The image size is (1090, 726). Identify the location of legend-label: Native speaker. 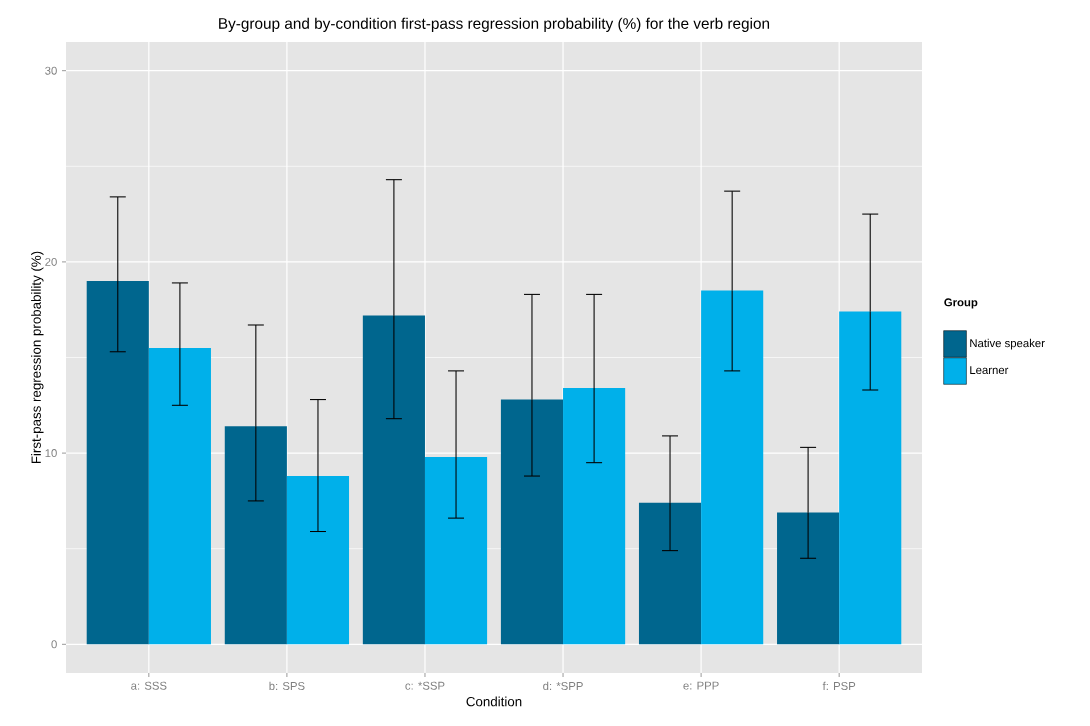
(1007, 344).